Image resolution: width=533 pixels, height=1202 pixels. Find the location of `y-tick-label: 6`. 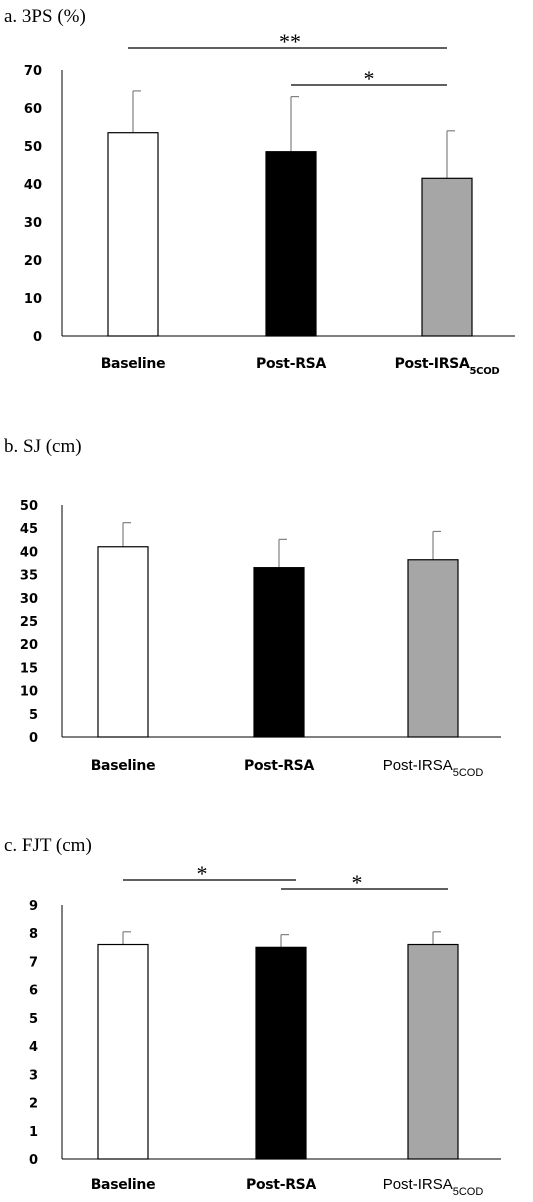

y-tick-label: 6 is located at coordinates (33, 991).